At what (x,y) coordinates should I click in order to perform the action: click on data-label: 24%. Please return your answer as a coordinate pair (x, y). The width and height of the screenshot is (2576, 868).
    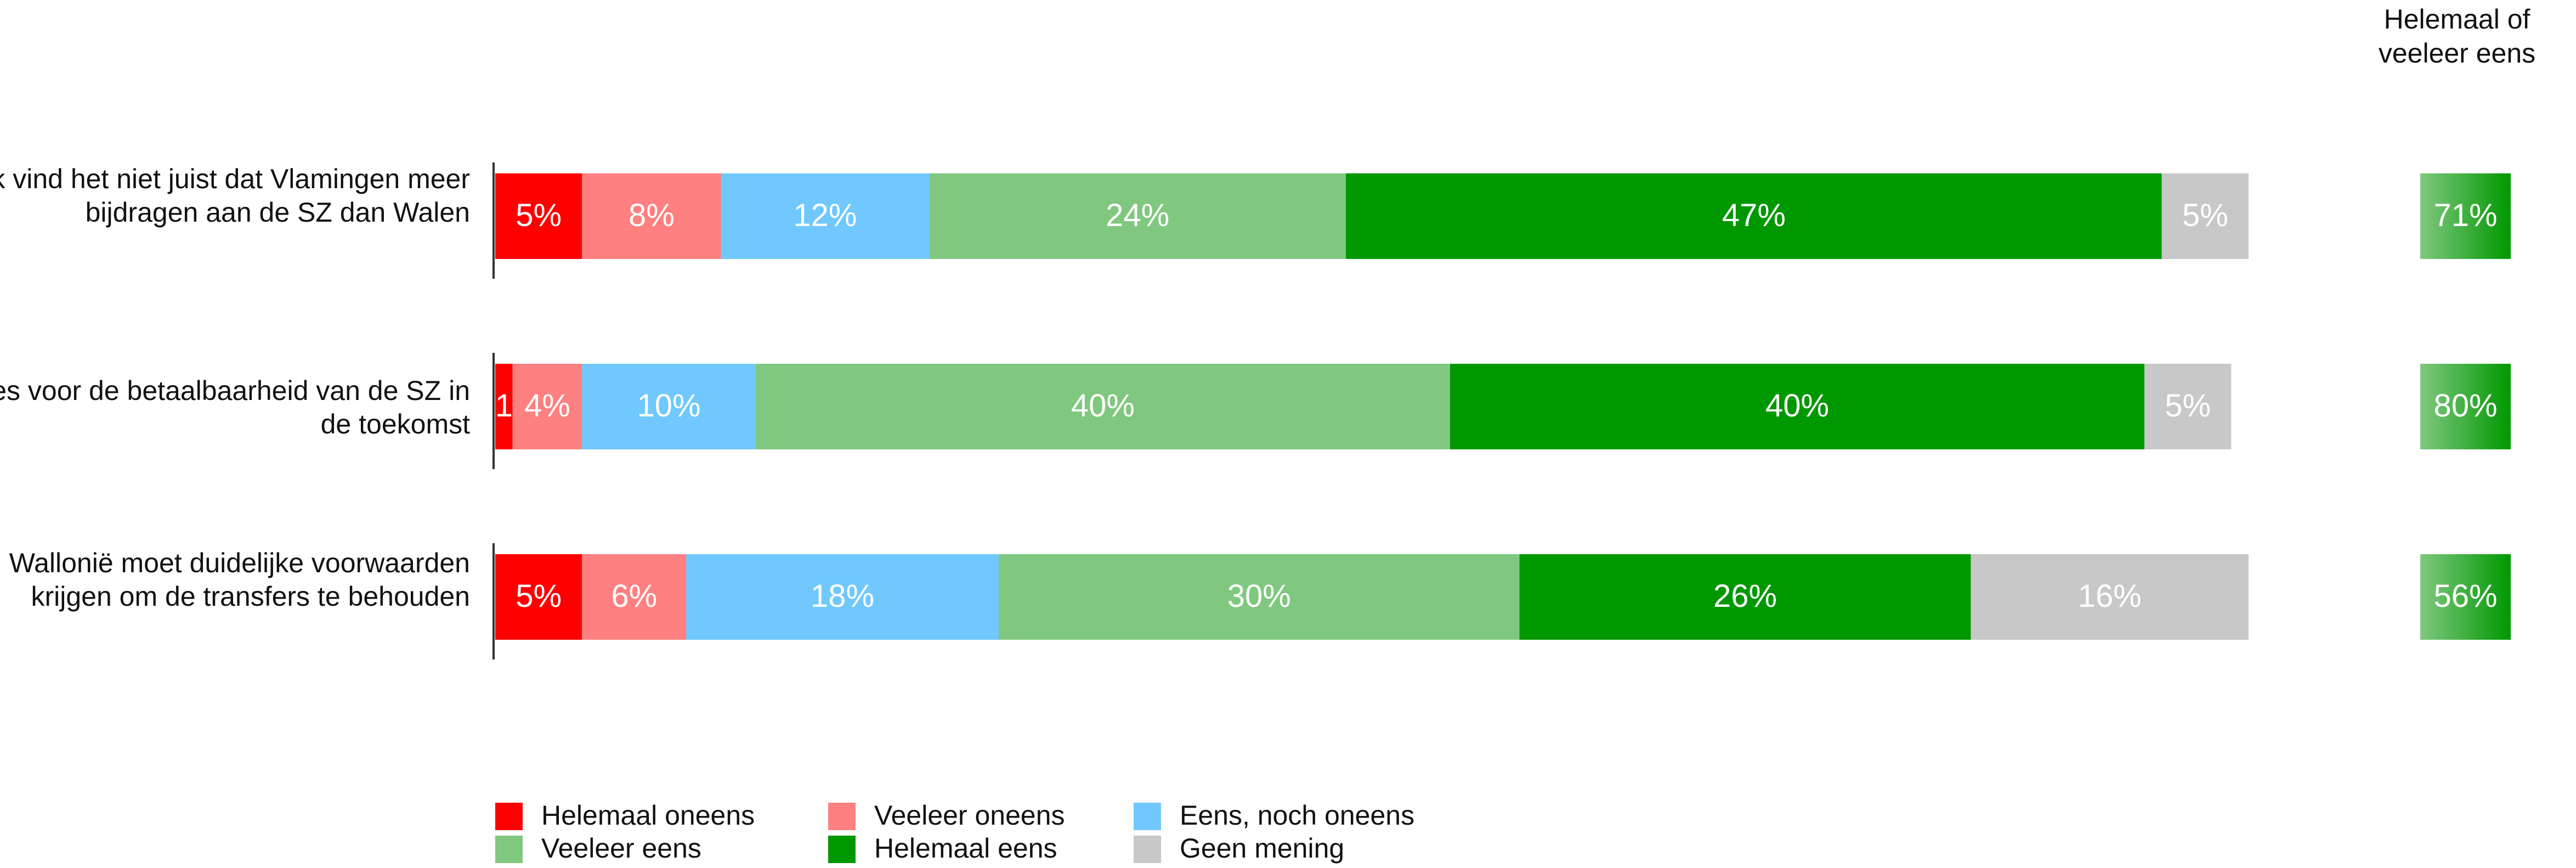
    Looking at the image, I should click on (1137, 215).